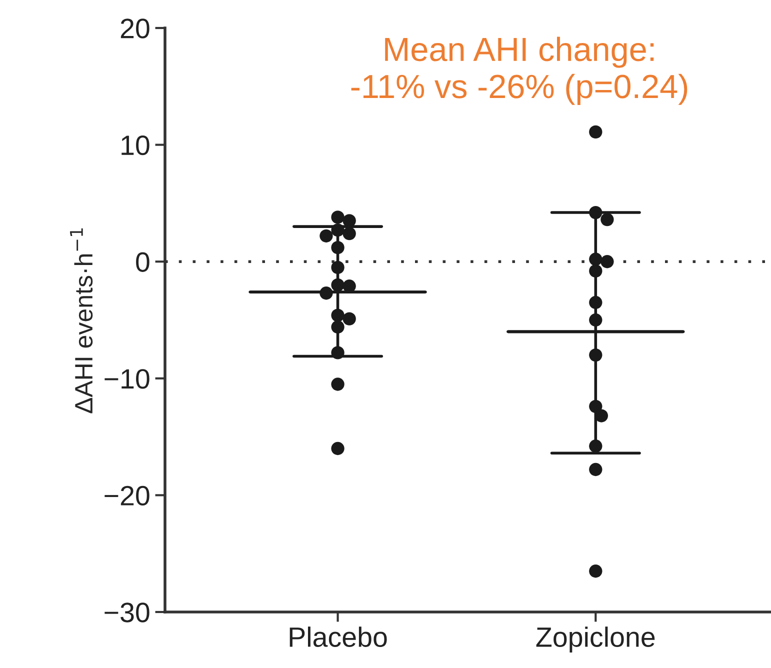 Image resolution: width=771 pixels, height=668 pixels. I want to click on y-tick-label: 0, so click(143, 262).